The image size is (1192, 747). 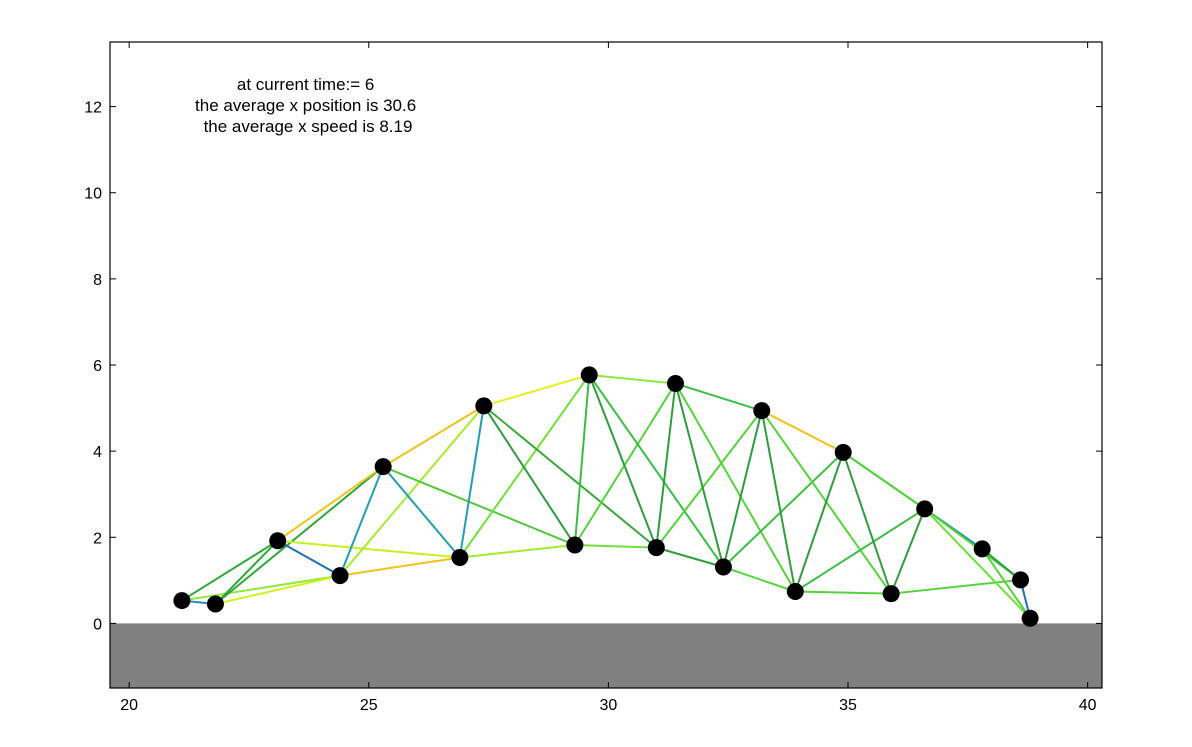 I want to click on x-tick-label: 25, so click(x=369, y=705).